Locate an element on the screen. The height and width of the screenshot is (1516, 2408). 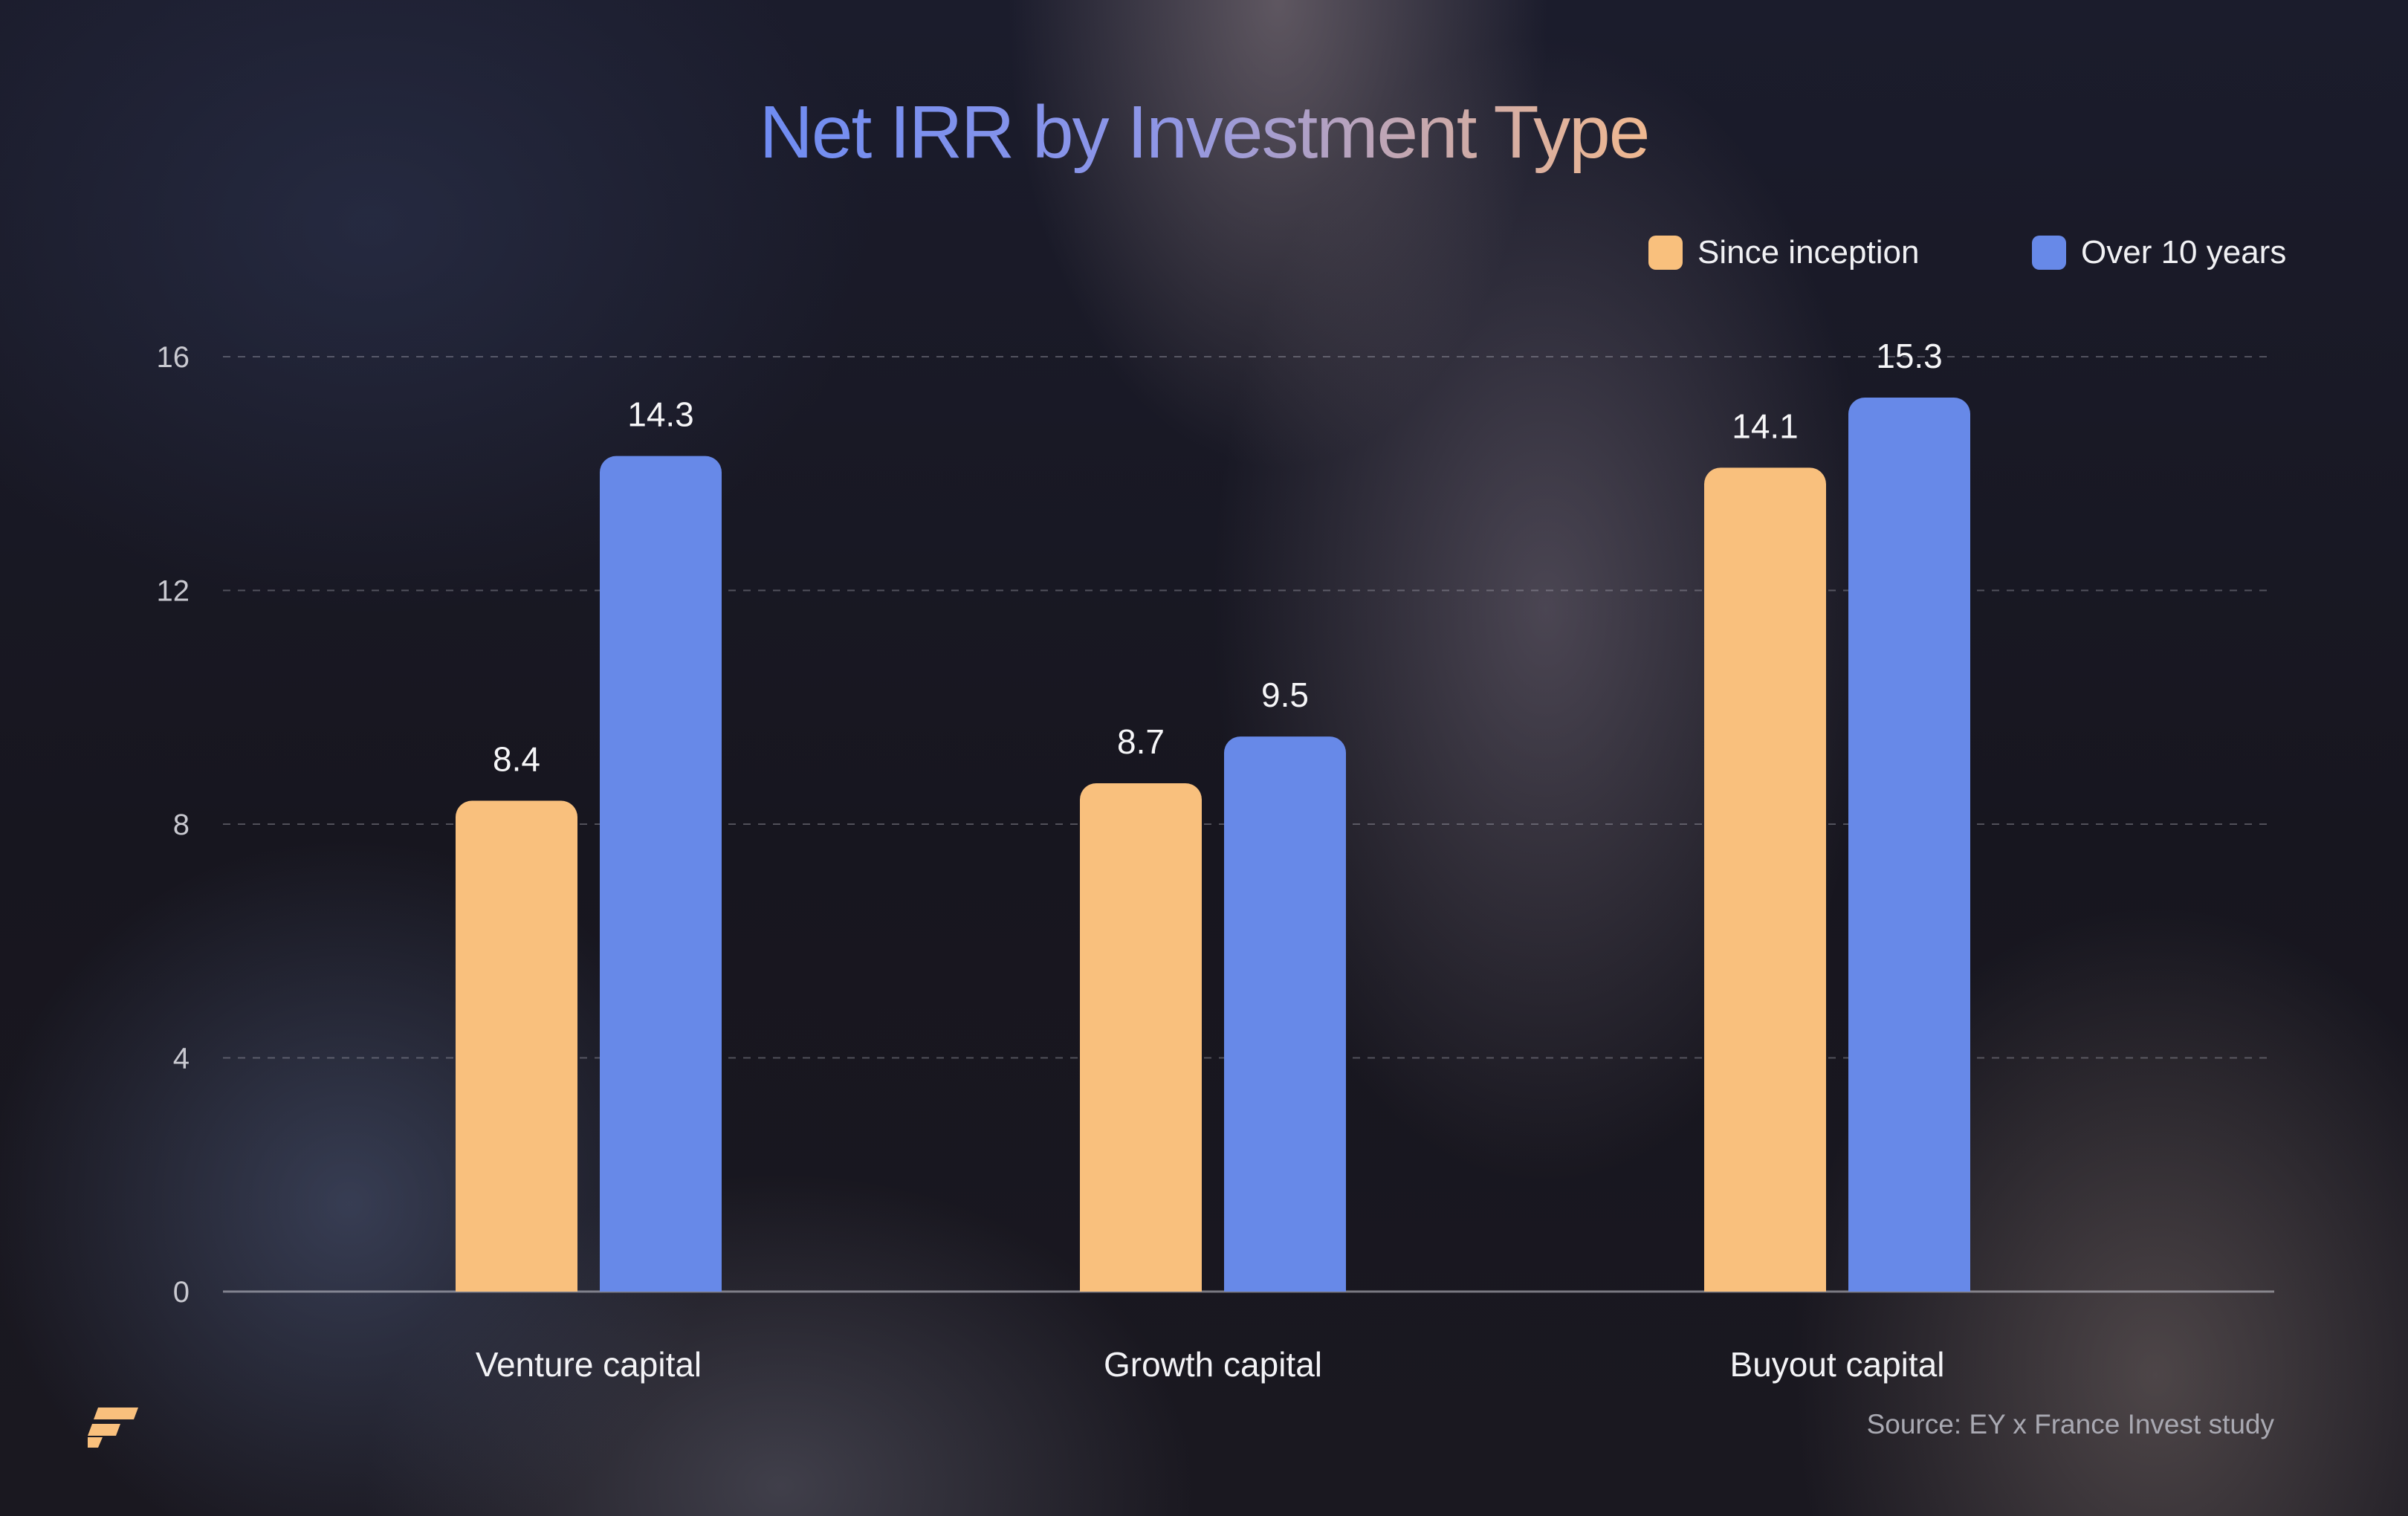
y-tick-label: 0 is located at coordinates (182, 1292).